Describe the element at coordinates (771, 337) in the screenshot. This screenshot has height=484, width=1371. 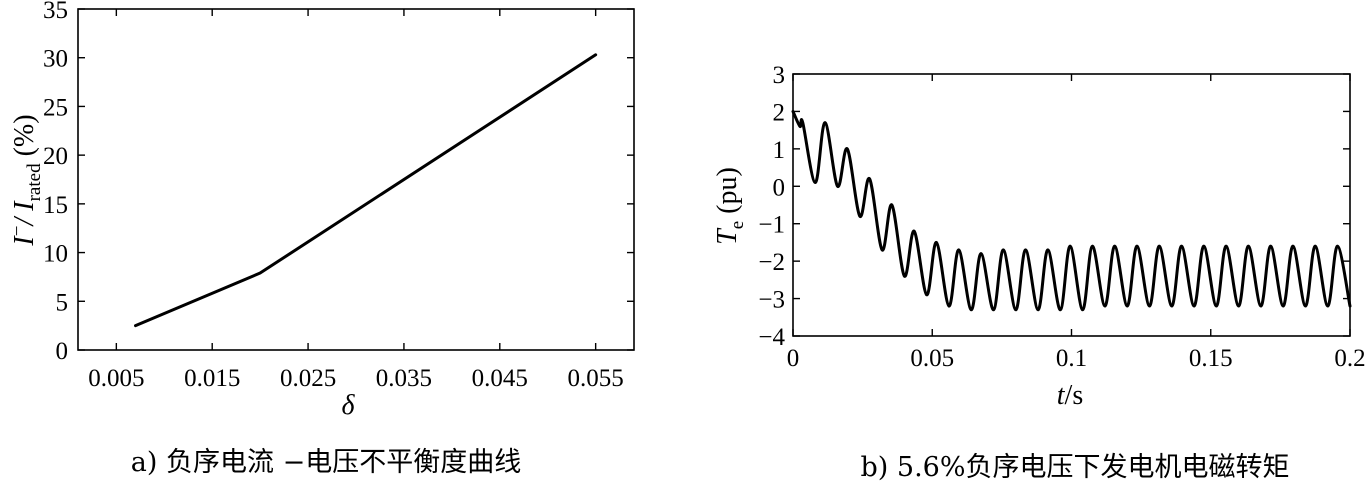
I see `chart-b-y-tick-label: −4` at that location.